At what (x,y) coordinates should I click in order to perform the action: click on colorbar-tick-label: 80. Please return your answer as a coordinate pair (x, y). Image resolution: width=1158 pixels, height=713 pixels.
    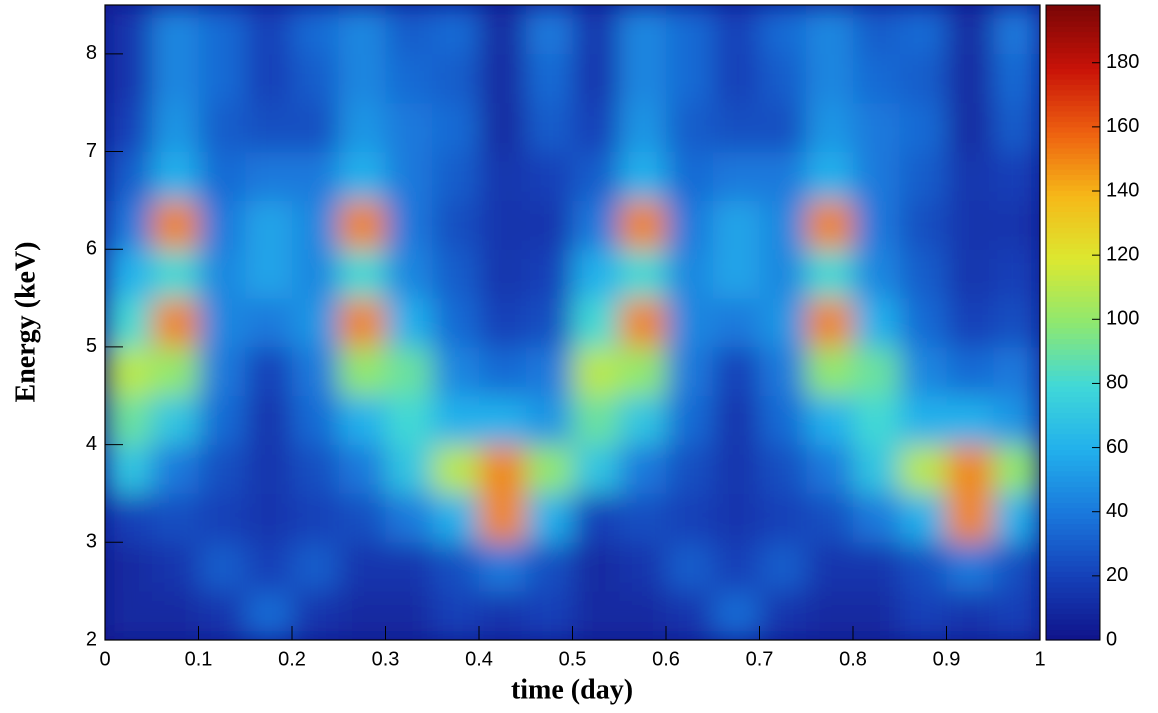
    Looking at the image, I should click on (1117, 383).